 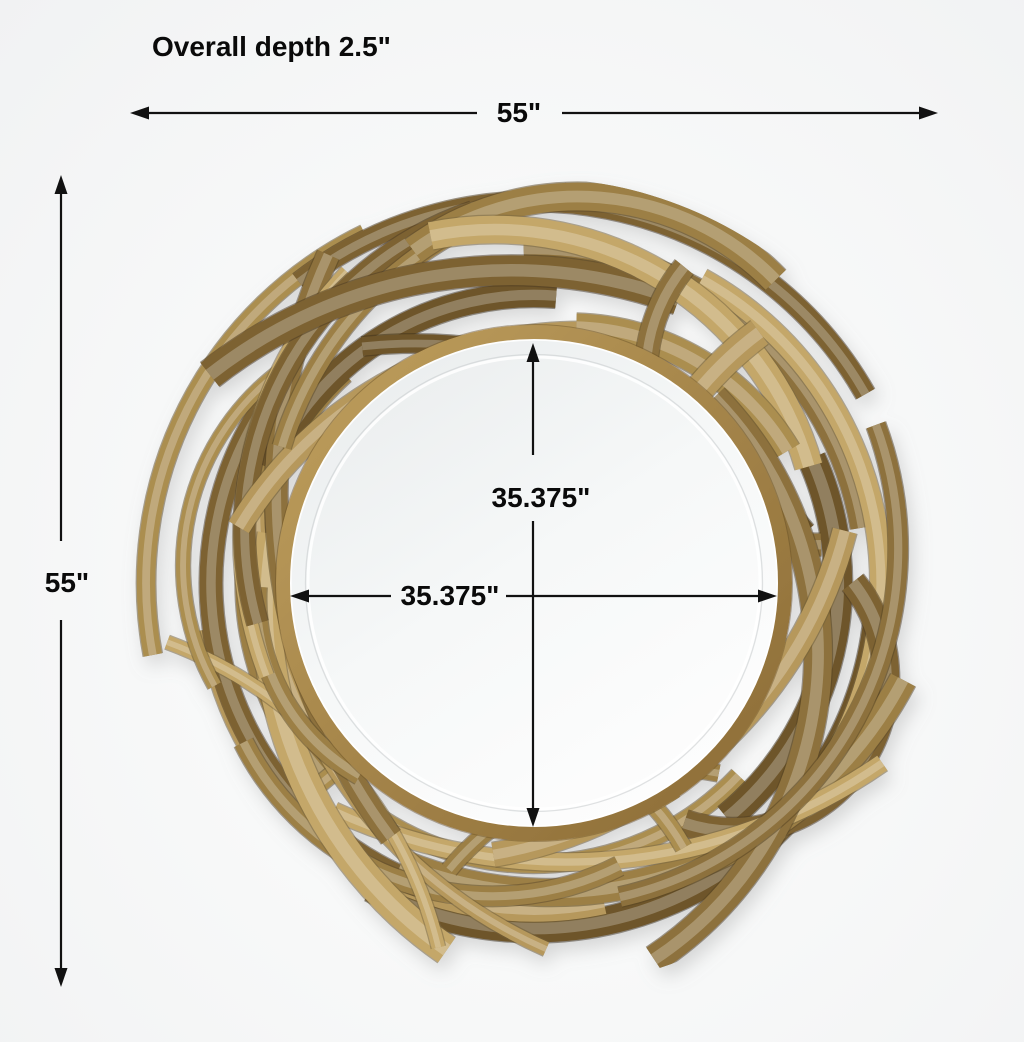 I want to click on depth-label: Overall depth 2.5", so click(x=271, y=46).